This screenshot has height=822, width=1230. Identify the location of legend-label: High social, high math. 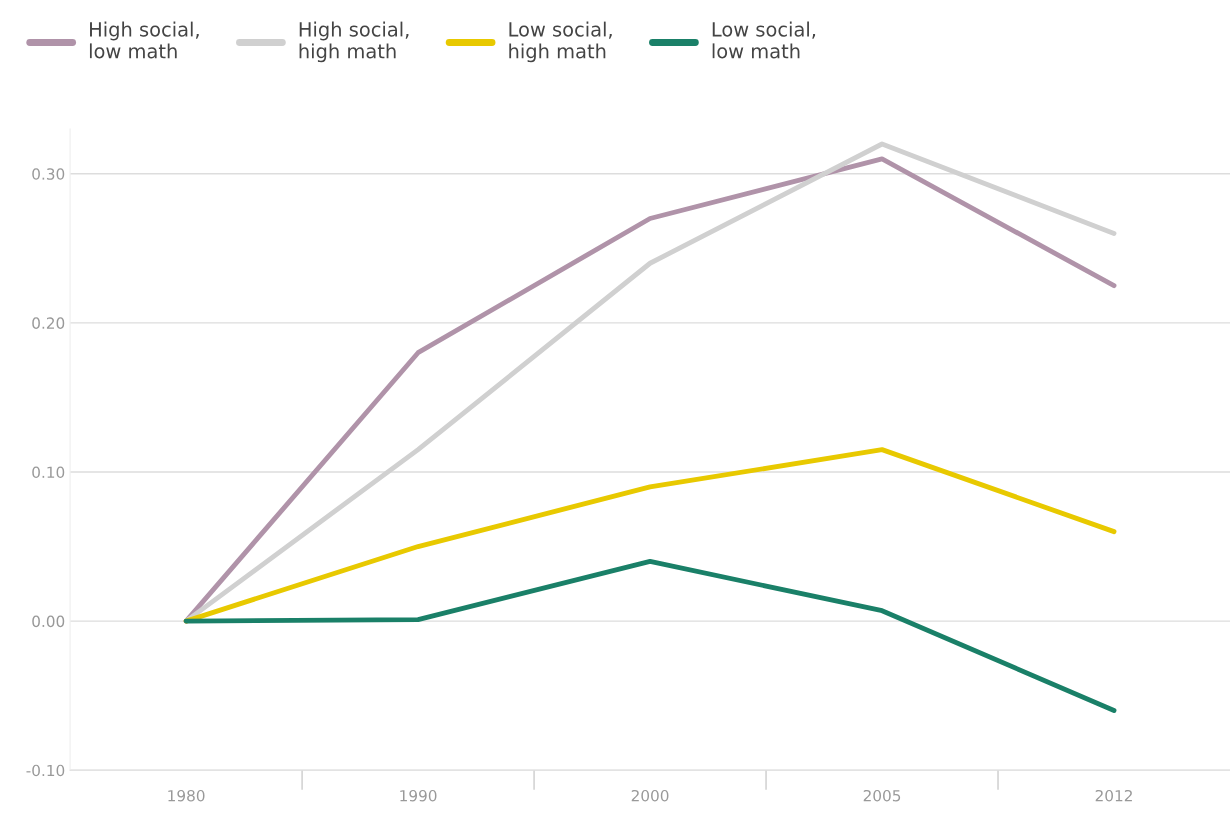
(354, 42).